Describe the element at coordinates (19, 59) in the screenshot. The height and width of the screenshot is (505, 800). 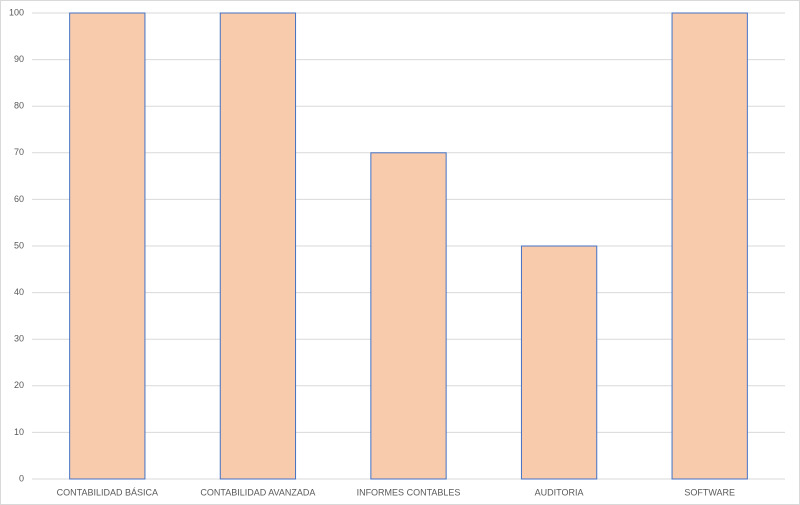
I see `y-tick-label: 90` at that location.